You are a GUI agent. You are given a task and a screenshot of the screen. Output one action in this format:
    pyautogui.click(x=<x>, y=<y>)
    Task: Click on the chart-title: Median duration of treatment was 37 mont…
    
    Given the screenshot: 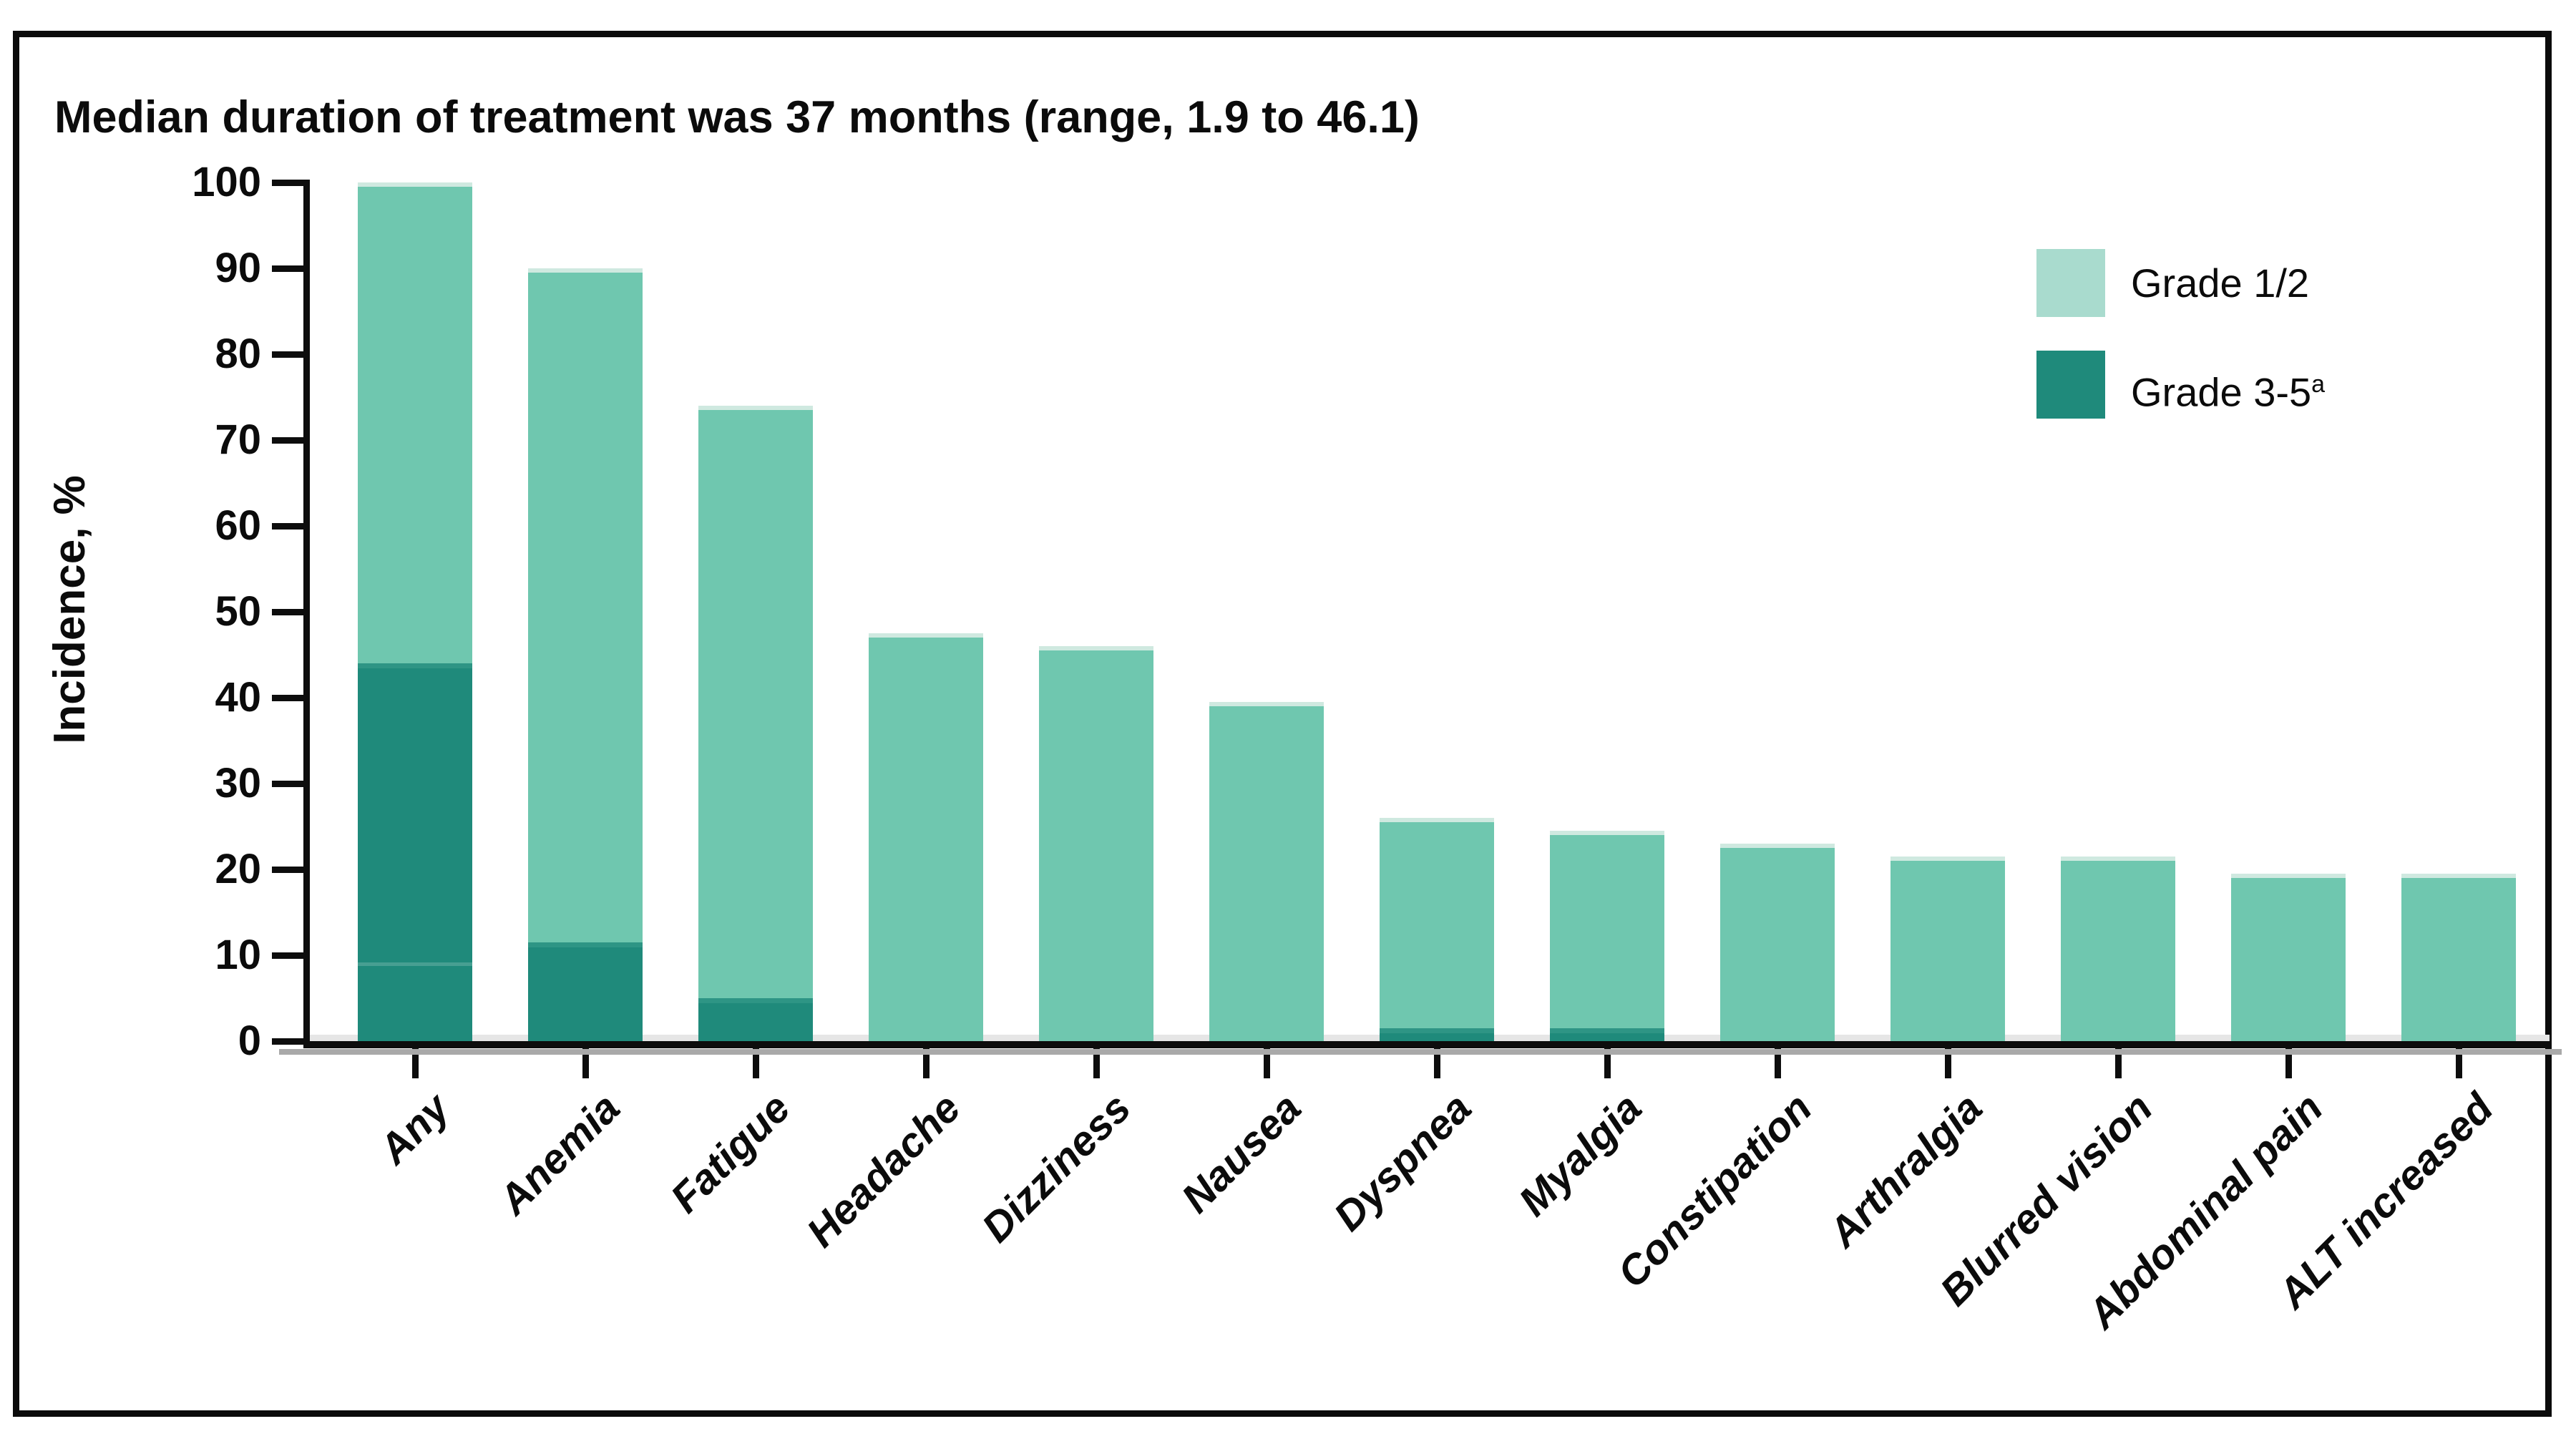 What is the action you would take?
    pyautogui.click(x=737, y=117)
    